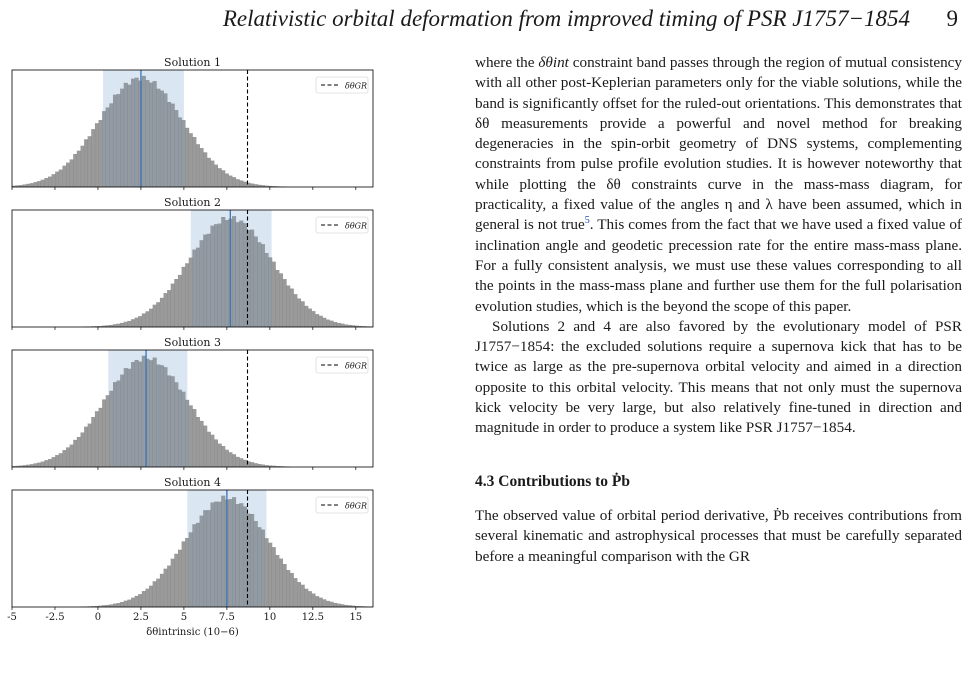 The width and height of the screenshot is (972, 678). Describe the element at coordinates (192, 482) in the screenshot. I see `panel-title: Solution 4` at that location.